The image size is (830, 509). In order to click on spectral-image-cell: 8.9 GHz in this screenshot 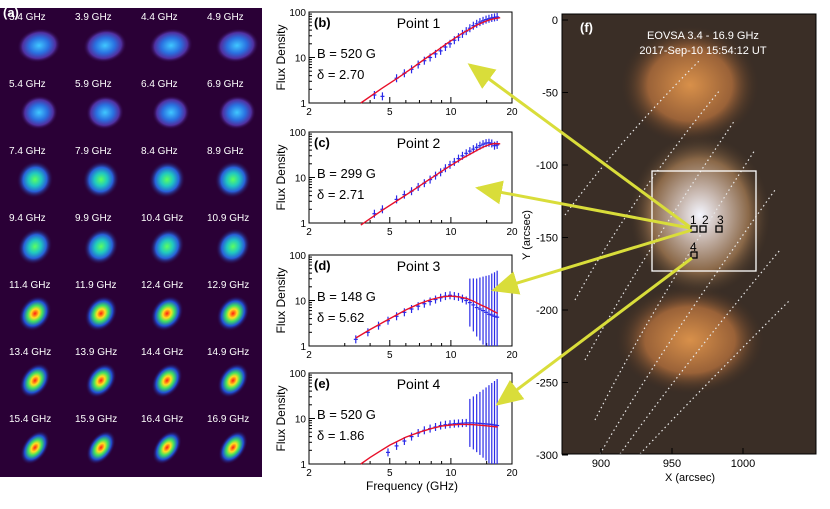, I will do `click(230, 175)`.